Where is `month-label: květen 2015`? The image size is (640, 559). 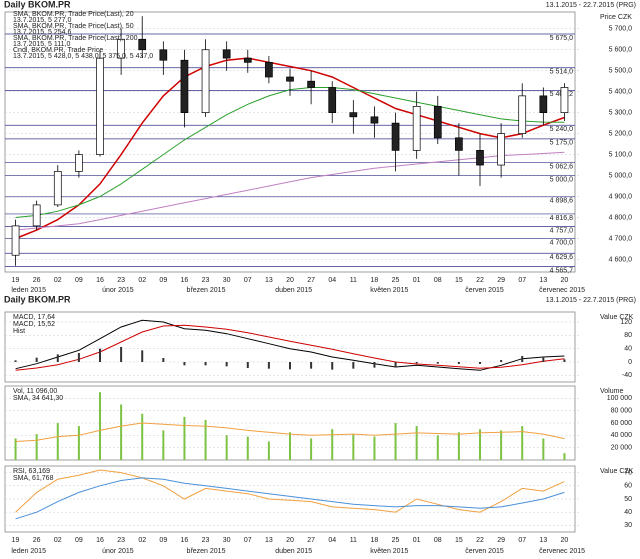
month-label: květen 2015 is located at coordinates (389, 290).